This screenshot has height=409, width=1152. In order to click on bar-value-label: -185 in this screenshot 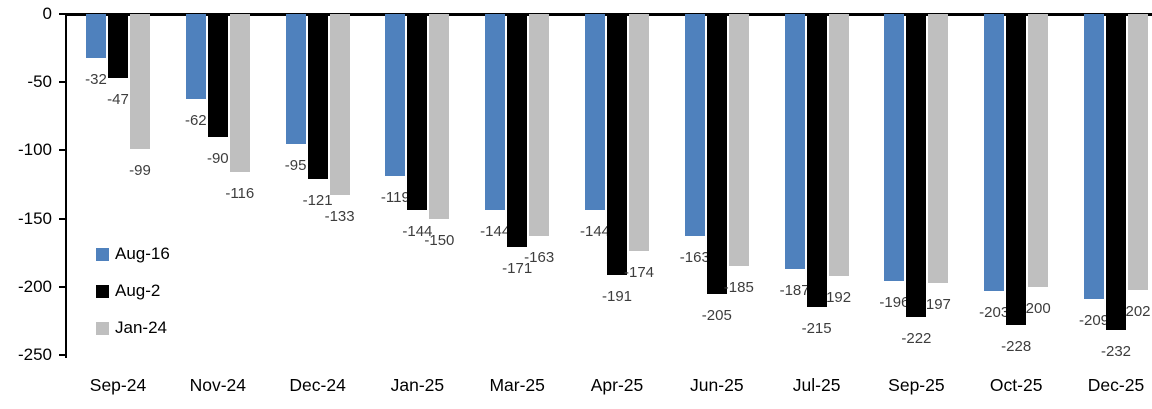, I will do `click(738, 287)`.